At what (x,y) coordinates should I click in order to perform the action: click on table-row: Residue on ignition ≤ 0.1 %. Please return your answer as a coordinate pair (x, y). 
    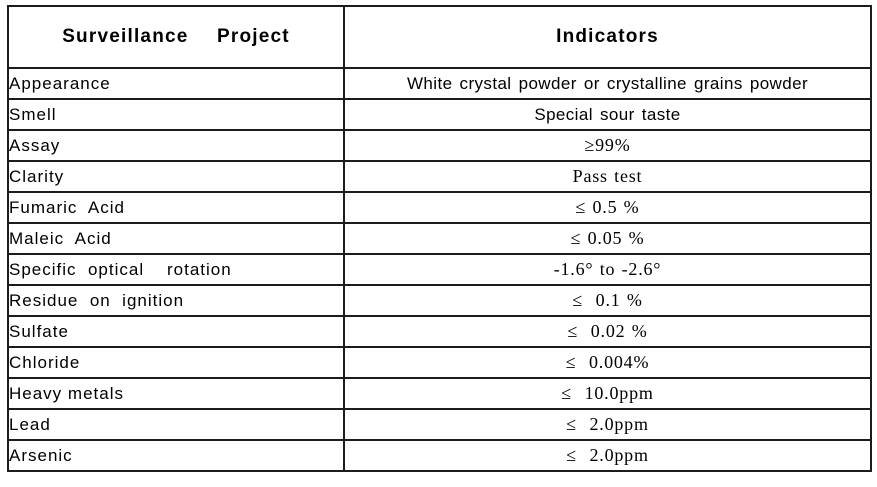
    Looking at the image, I should click on (439, 300).